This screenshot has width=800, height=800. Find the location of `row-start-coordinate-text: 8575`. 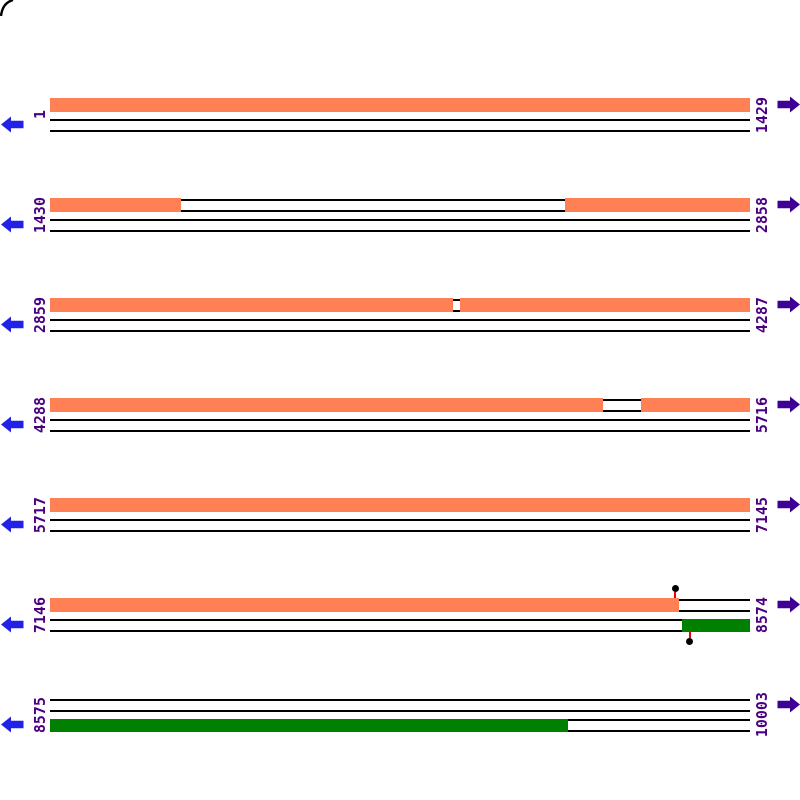

row-start-coordinate-text: 8575 is located at coordinates (40, 715).